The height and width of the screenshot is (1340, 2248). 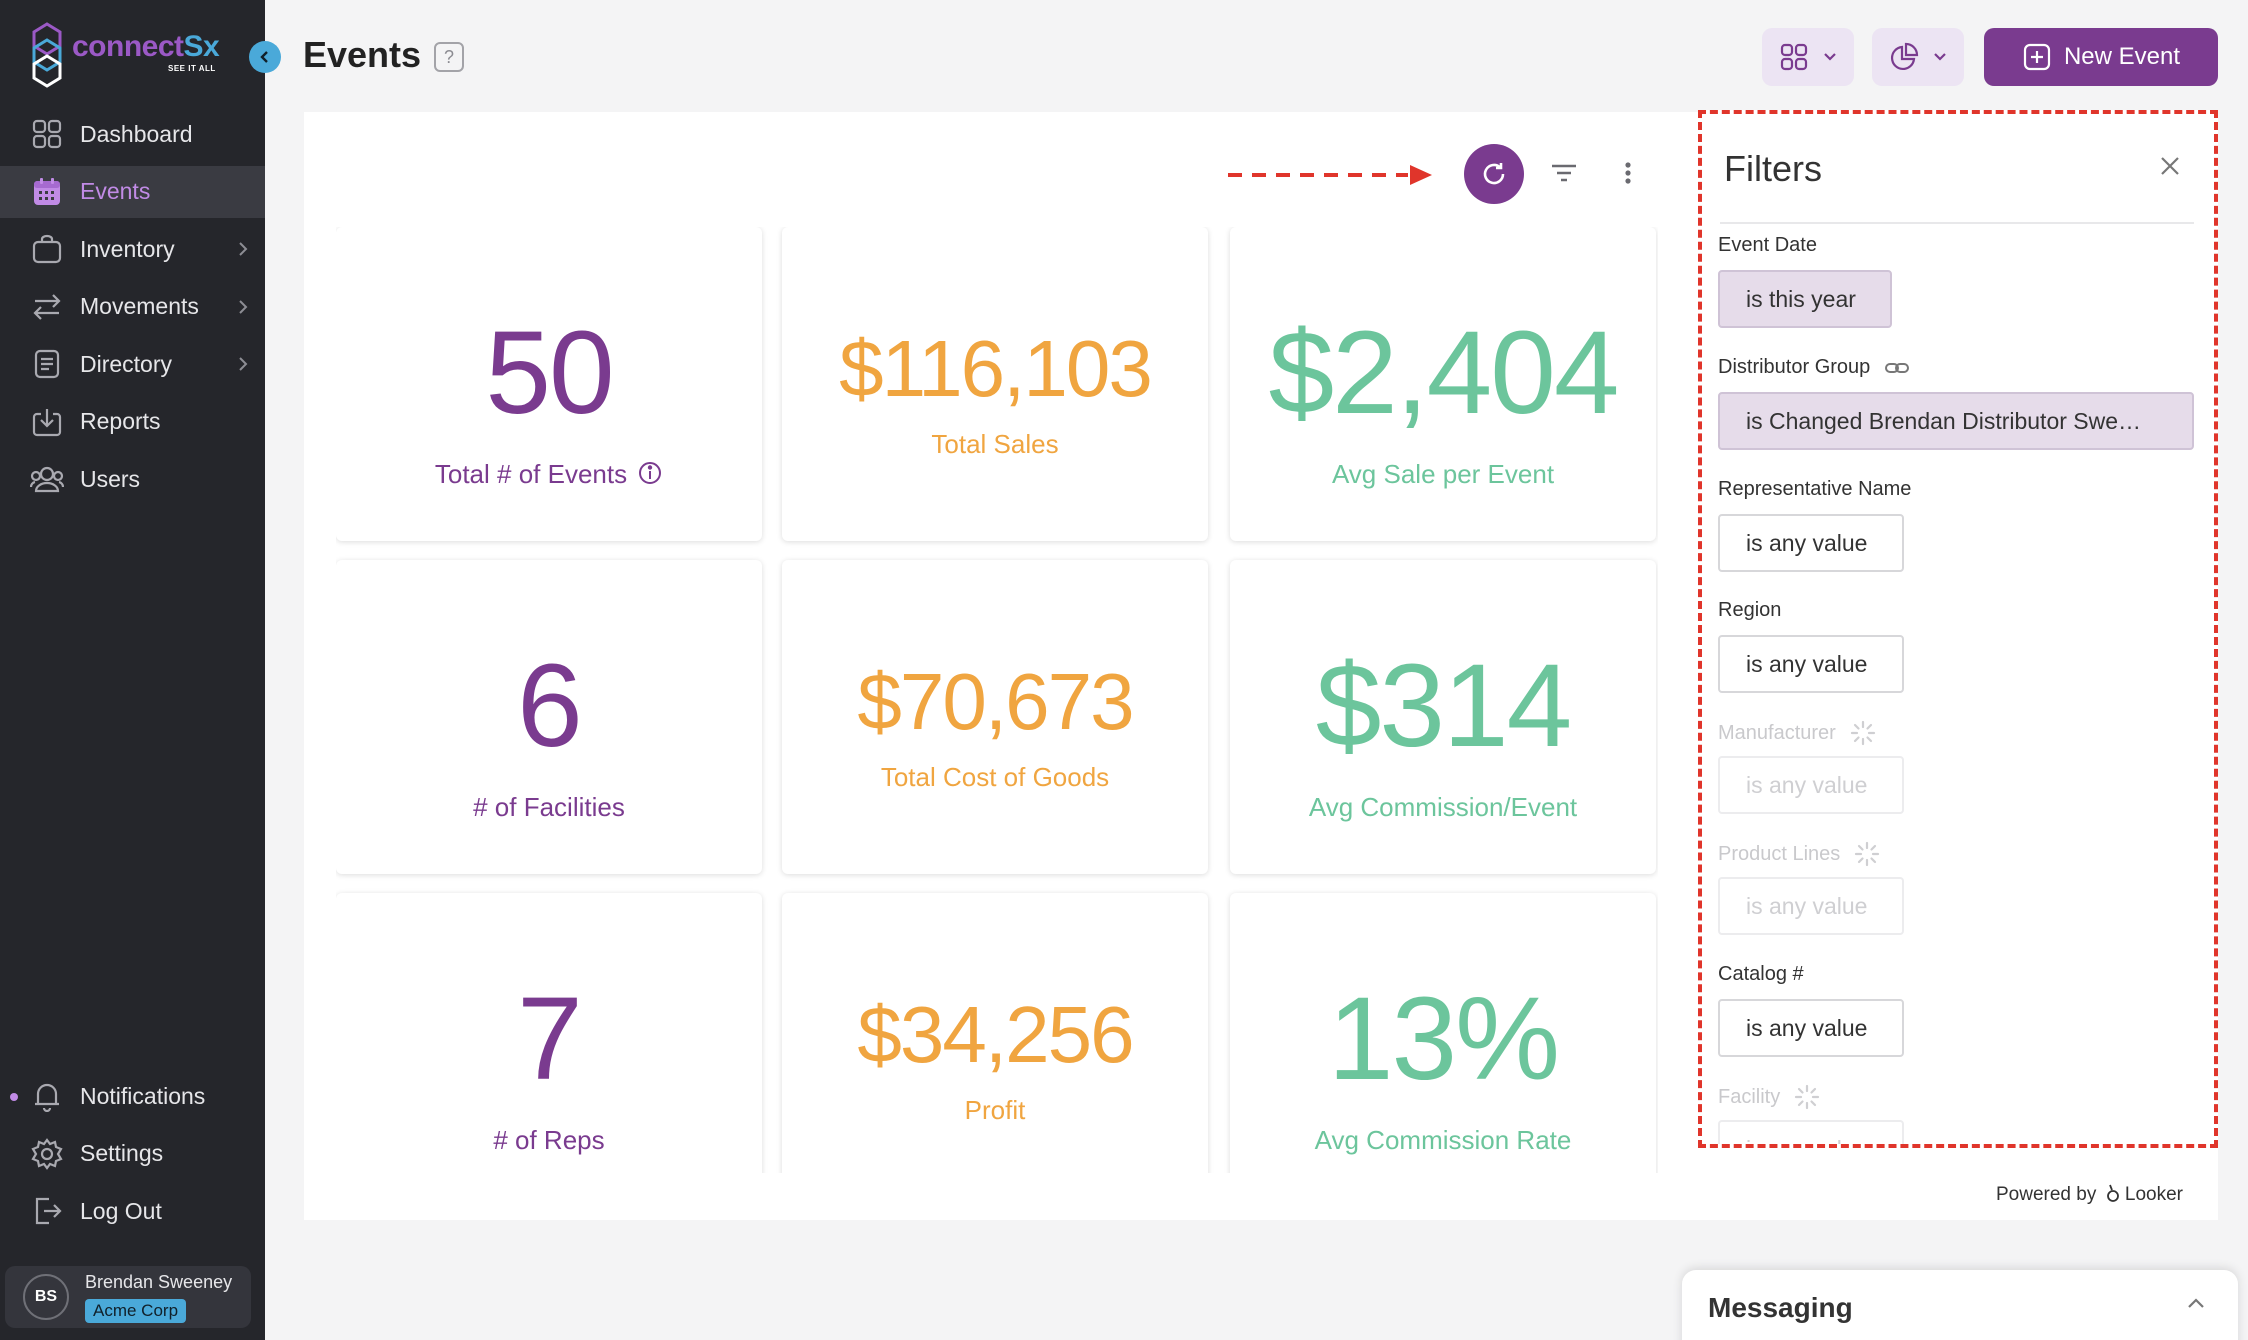 What do you see at coordinates (47, 134) in the screenshot?
I see `dashboard-icon` at bounding box center [47, 134].